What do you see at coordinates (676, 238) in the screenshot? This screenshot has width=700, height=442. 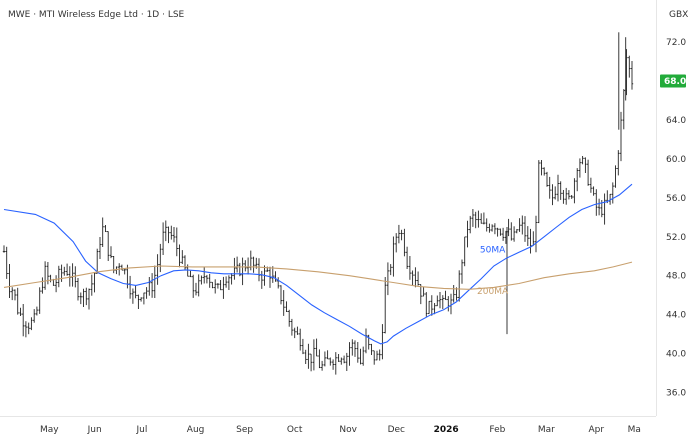 I see `y-tick-label: 52.0` at bounding box center [676, 238].